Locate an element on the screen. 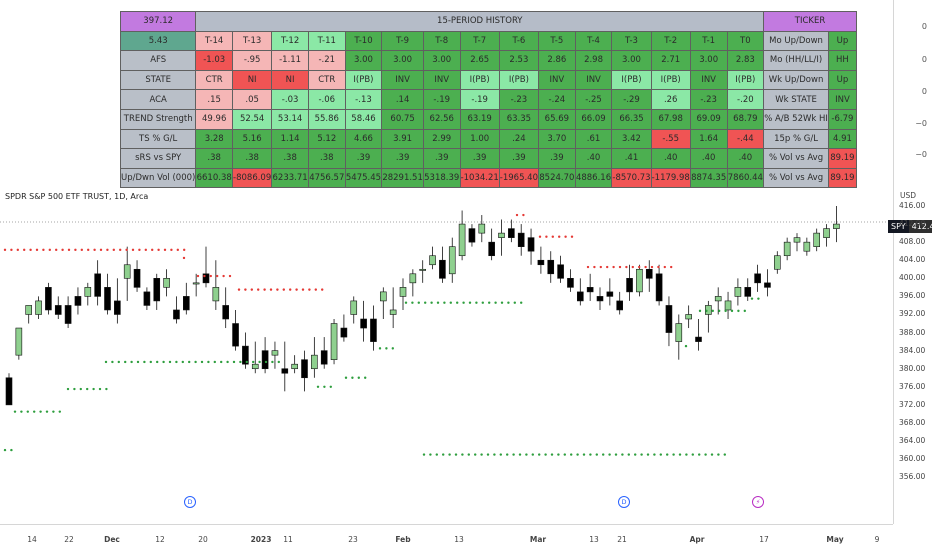 This screenshot has height=551, width=932. price-cell: 397.12 is located at coordinates (158, 21).